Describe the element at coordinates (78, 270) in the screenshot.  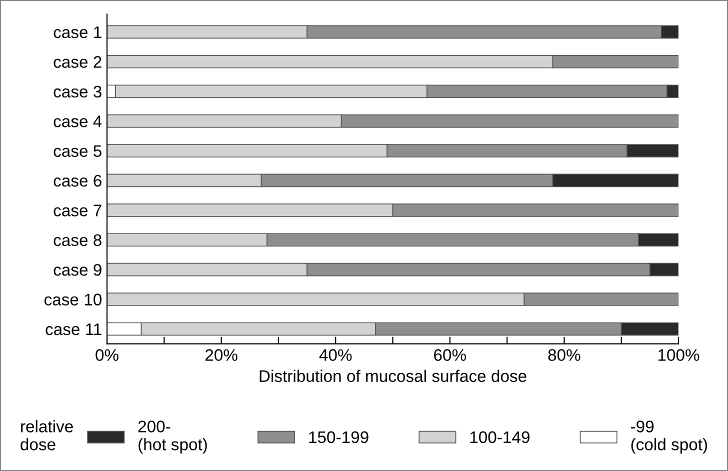
I see `y-tick-label: case 9` at that location.